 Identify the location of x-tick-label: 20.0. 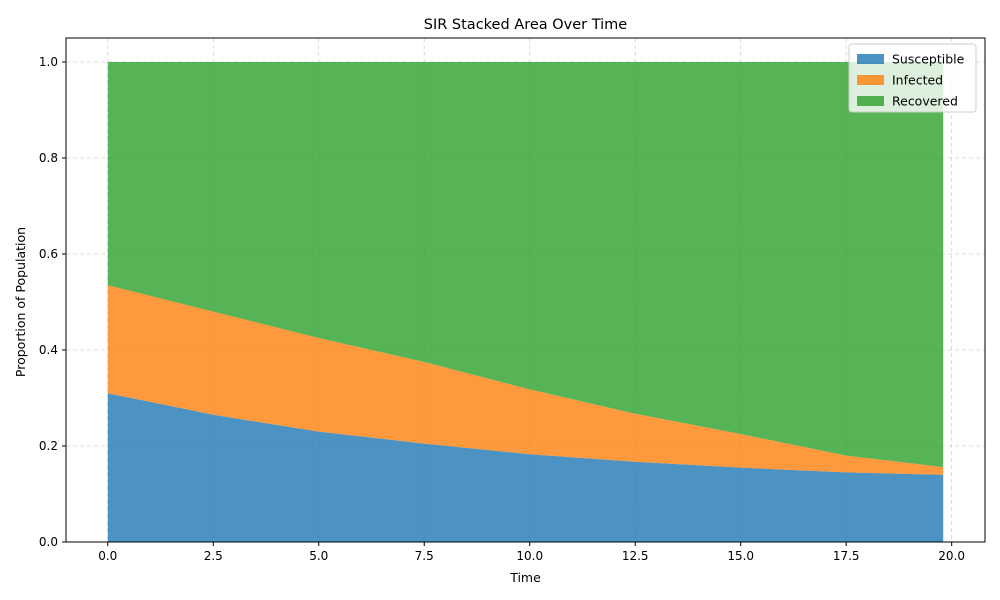
(951, 556).